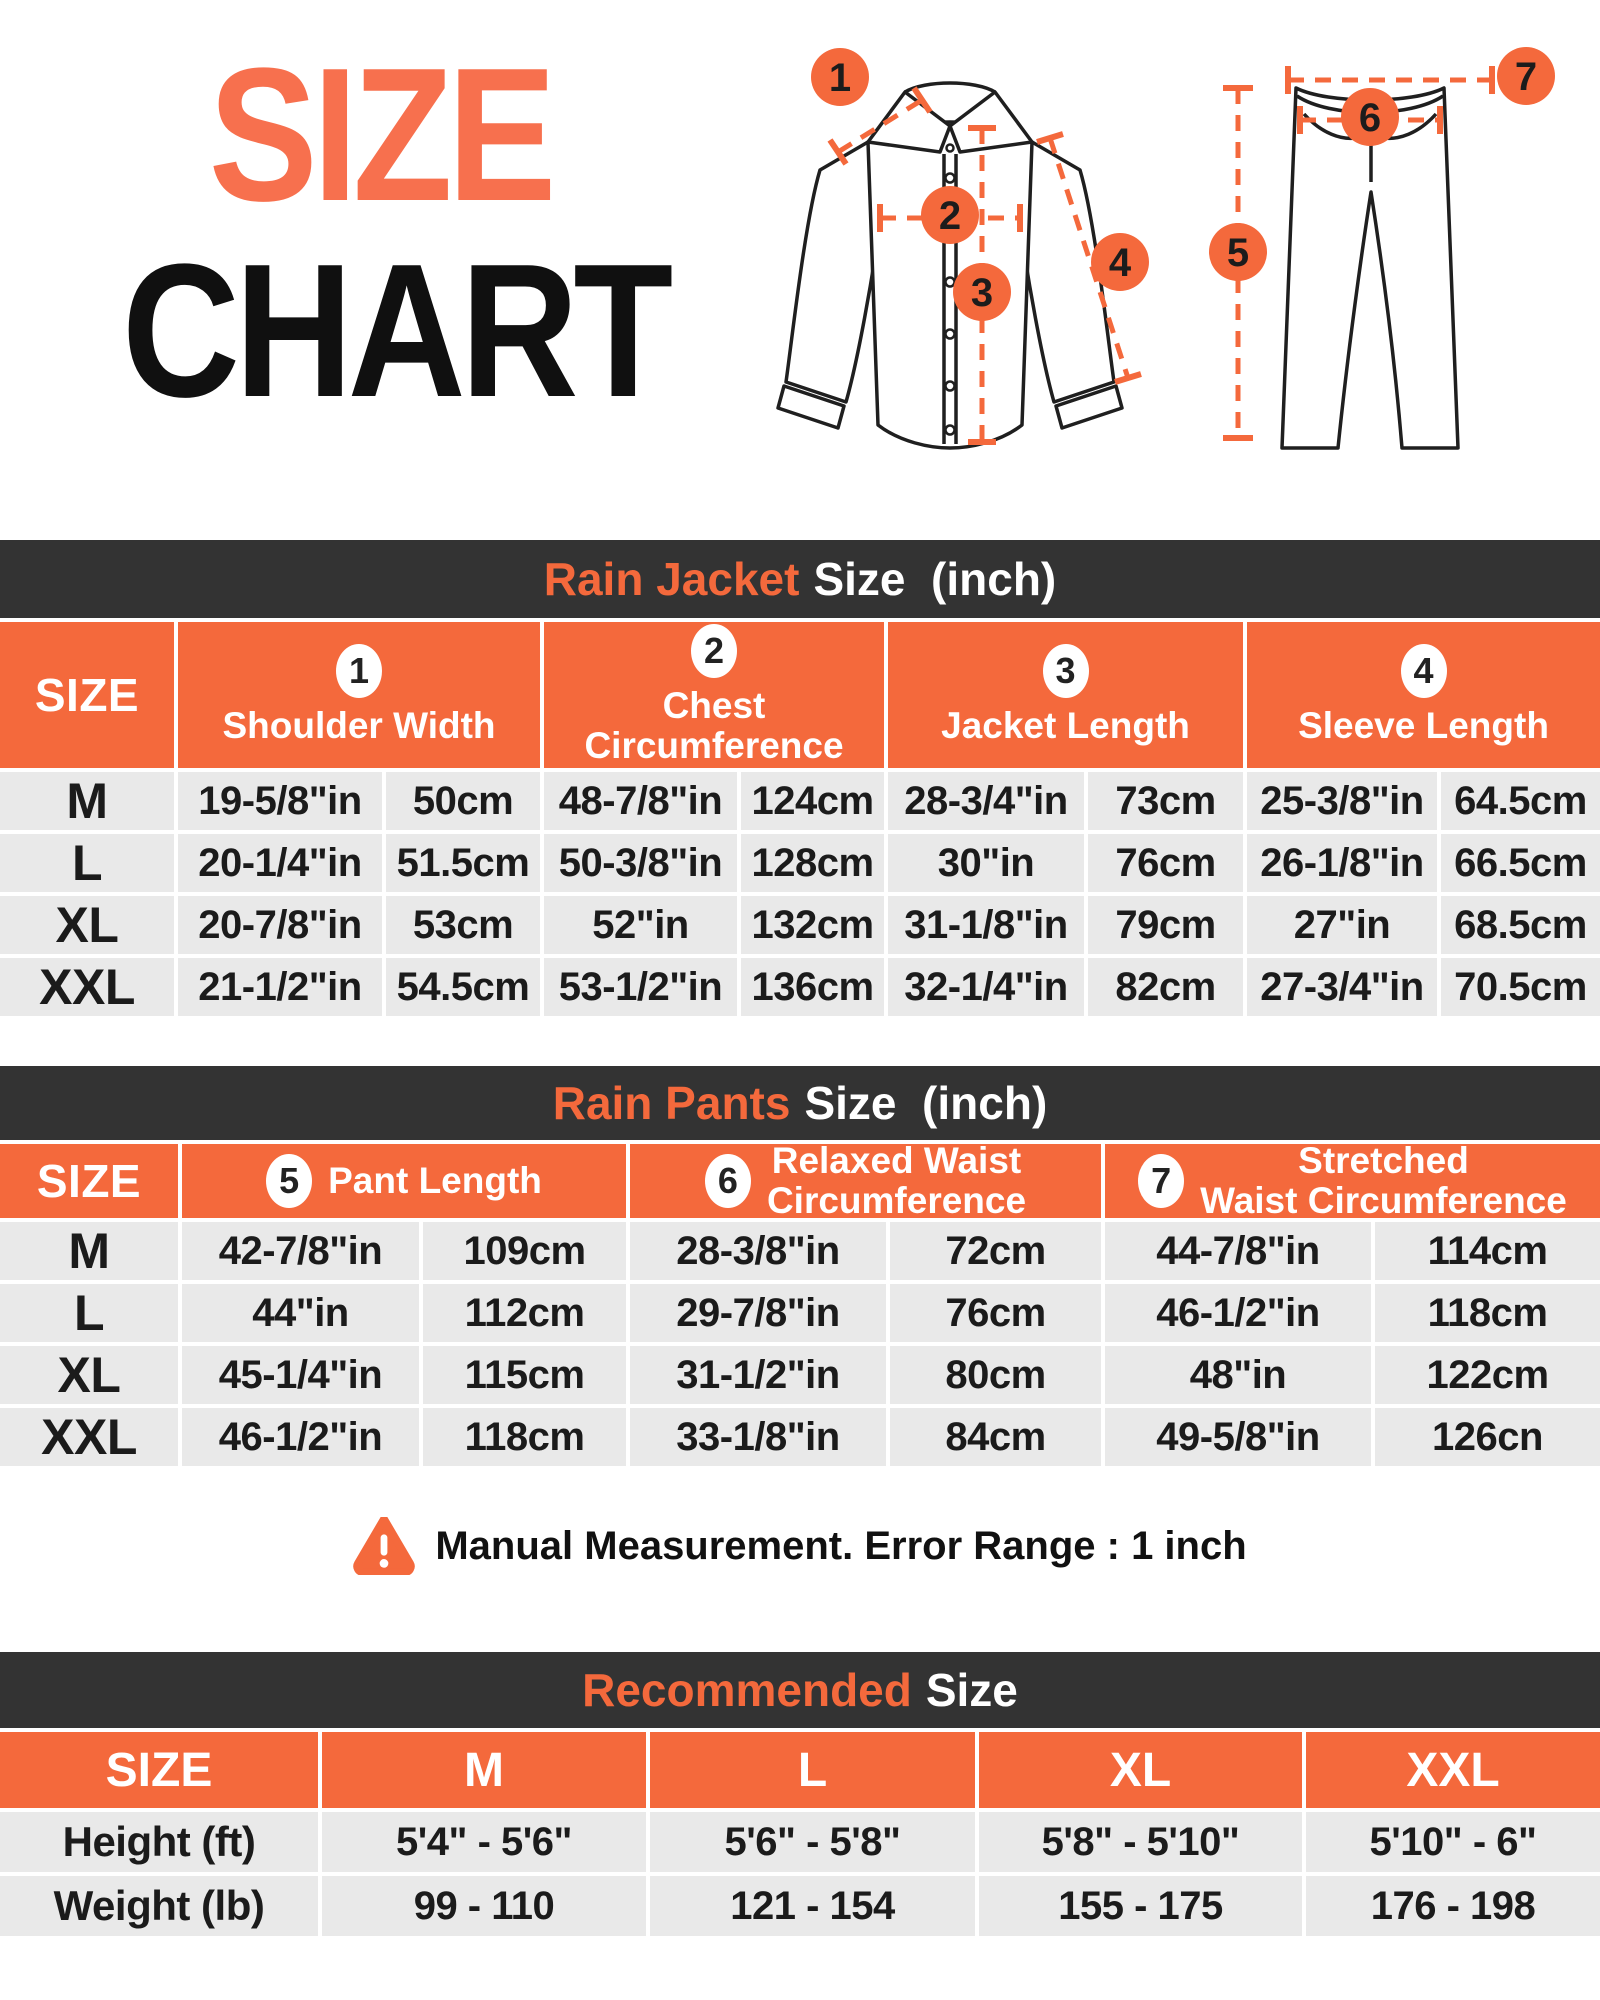  I want to click on jacket-column-sleeve: 4 Sleeve Length, so click(1423, 695).